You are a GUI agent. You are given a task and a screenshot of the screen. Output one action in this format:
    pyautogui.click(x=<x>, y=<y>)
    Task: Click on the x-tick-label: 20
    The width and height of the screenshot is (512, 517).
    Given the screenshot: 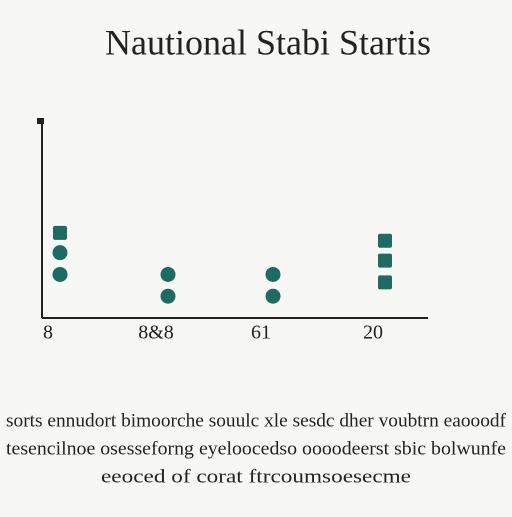 What is the action you would take?
    pyautogui.click(x=373, y=333)
    